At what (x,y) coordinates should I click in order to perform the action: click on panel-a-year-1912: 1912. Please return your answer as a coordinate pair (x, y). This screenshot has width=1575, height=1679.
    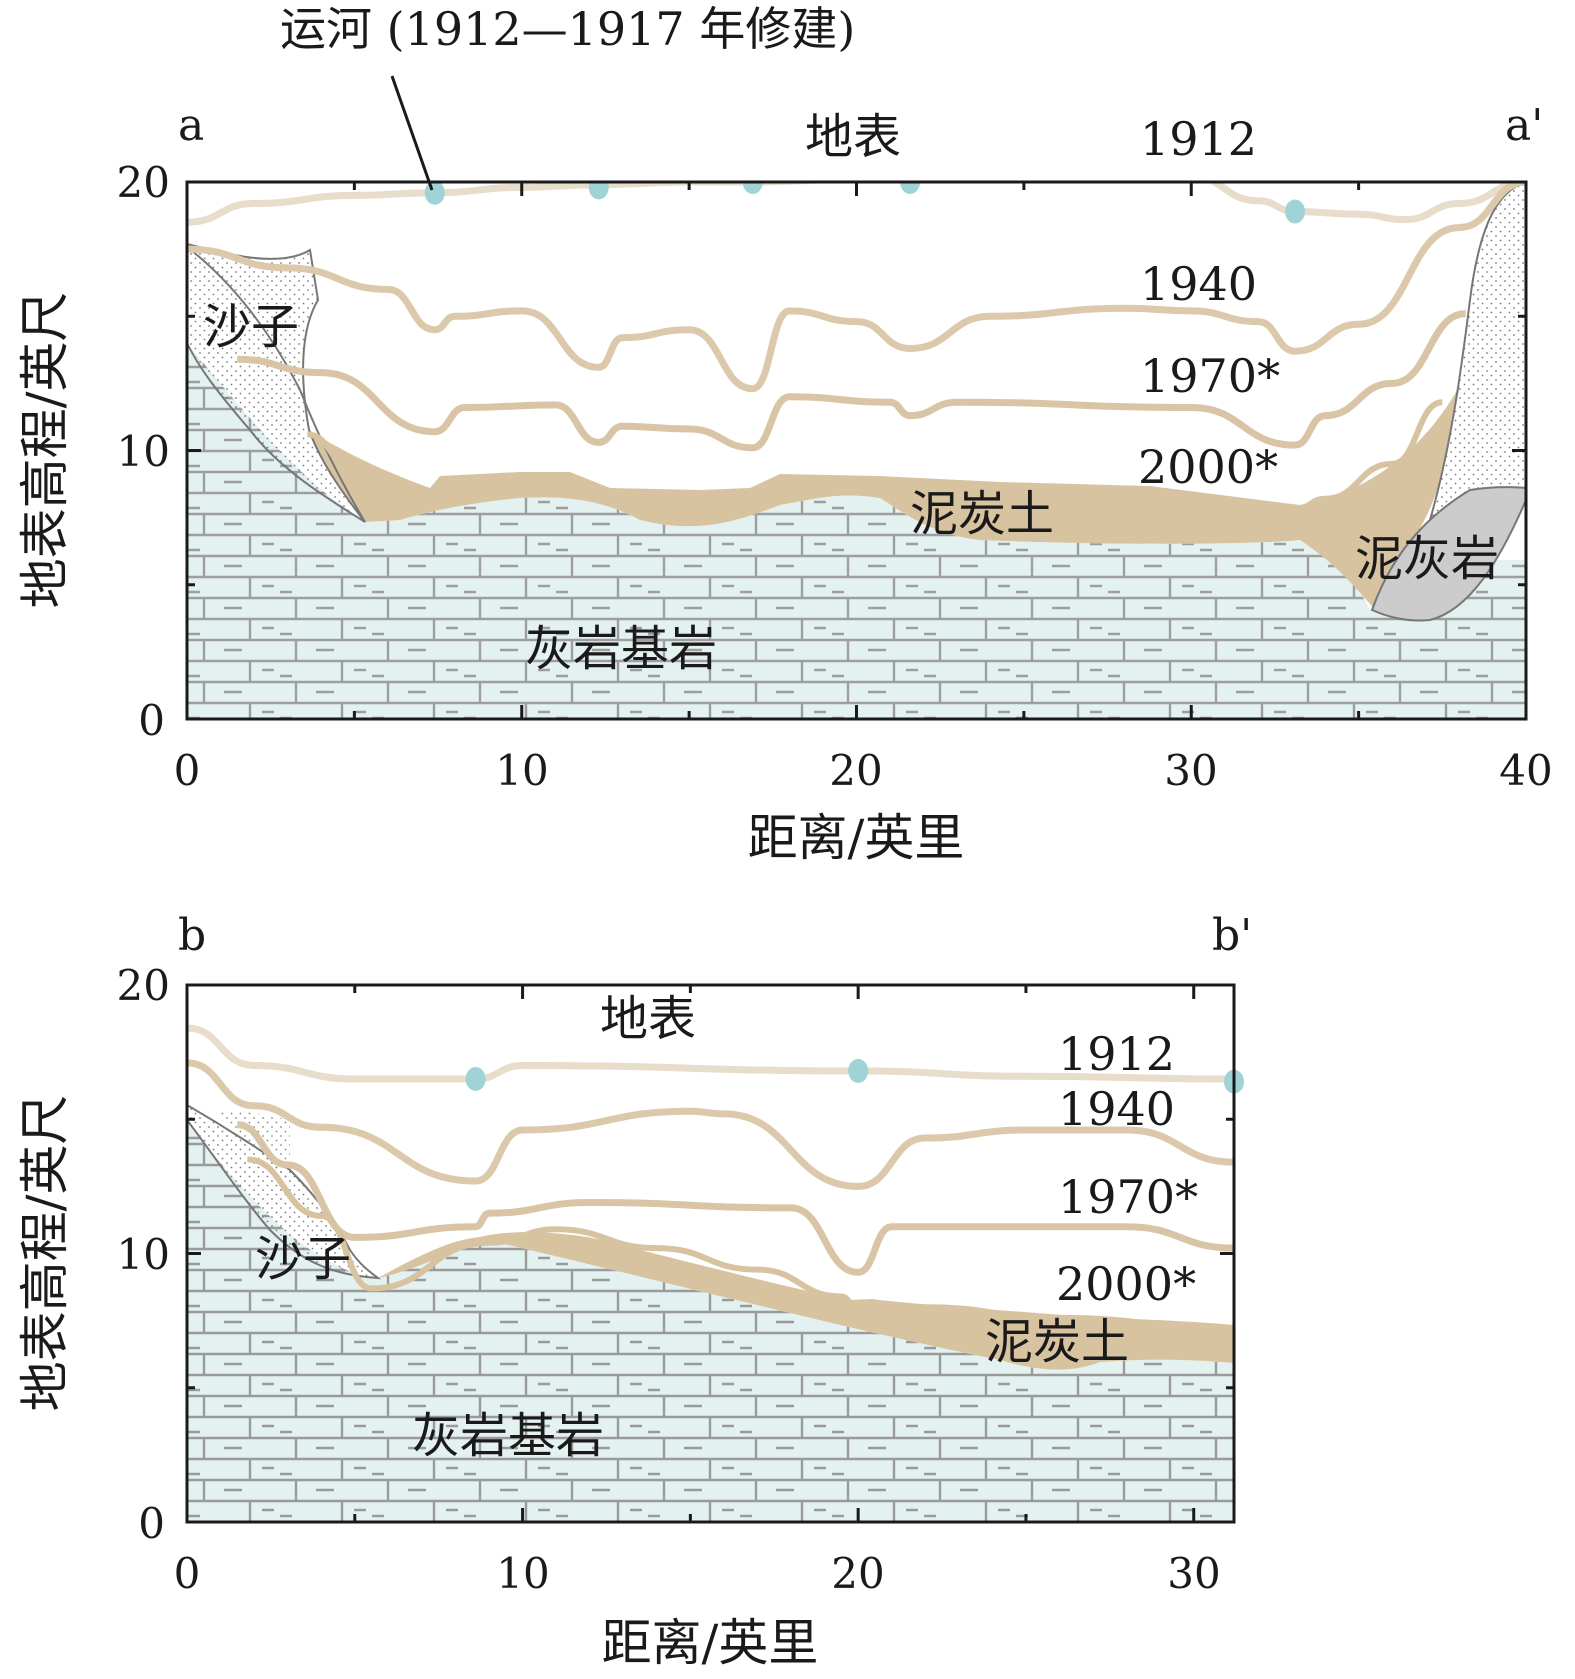
    Looking at the image, I should click on (1198, 139).